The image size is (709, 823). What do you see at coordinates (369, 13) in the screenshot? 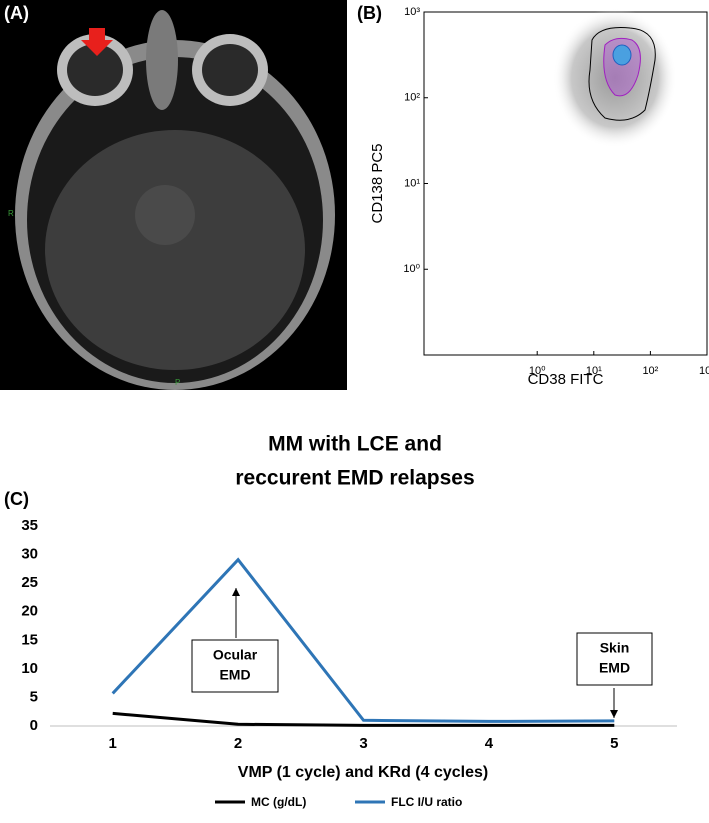
I see `panel-label: (B)` at bounding box center [369, 13].